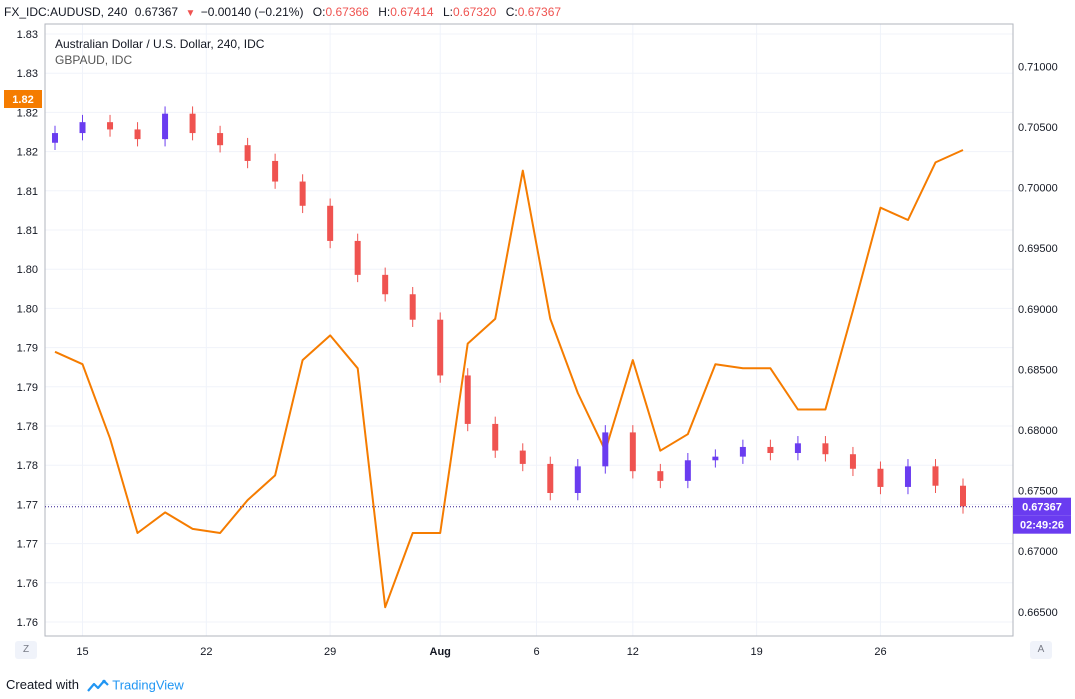 The height and width of the screenshot is (699, 1075). What do you see at coordinates (206, 652) in the screenshot?
I see `time-tick-label: 22` at bounding box center [206, 652].